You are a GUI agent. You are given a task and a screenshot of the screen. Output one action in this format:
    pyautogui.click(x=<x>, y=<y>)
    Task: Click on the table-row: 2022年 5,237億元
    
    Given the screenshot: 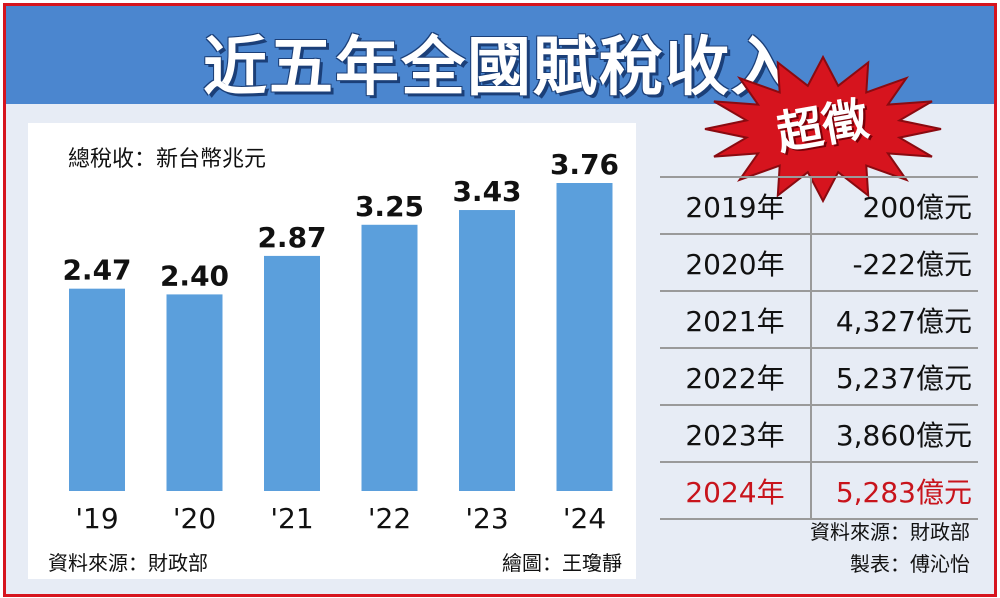 What is the action you would take?
    pyautogui.click(x=819, y=376)
    